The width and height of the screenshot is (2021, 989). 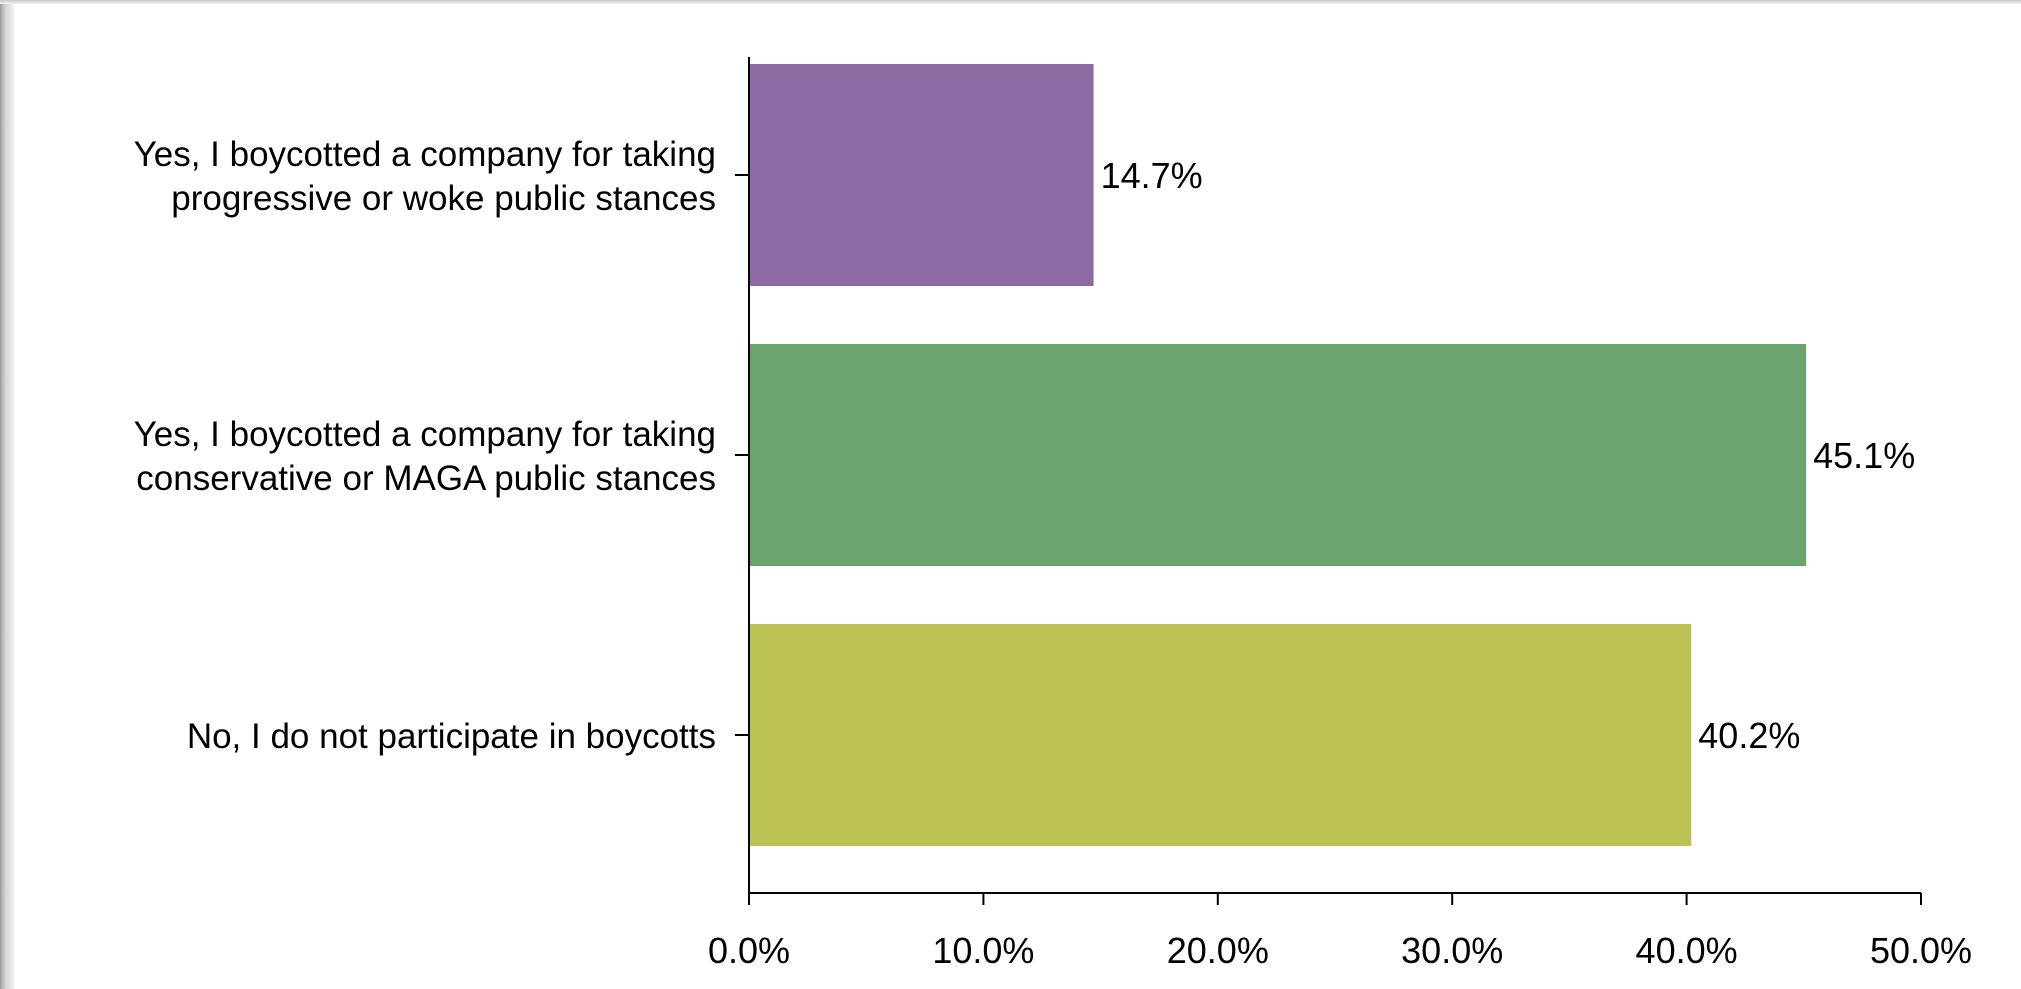 What do you see at coordinates (426, 478) in the screenshot?
I see `category-label-2-line-2: conservative or MAGA public stances` at bounding box center [426, 478].